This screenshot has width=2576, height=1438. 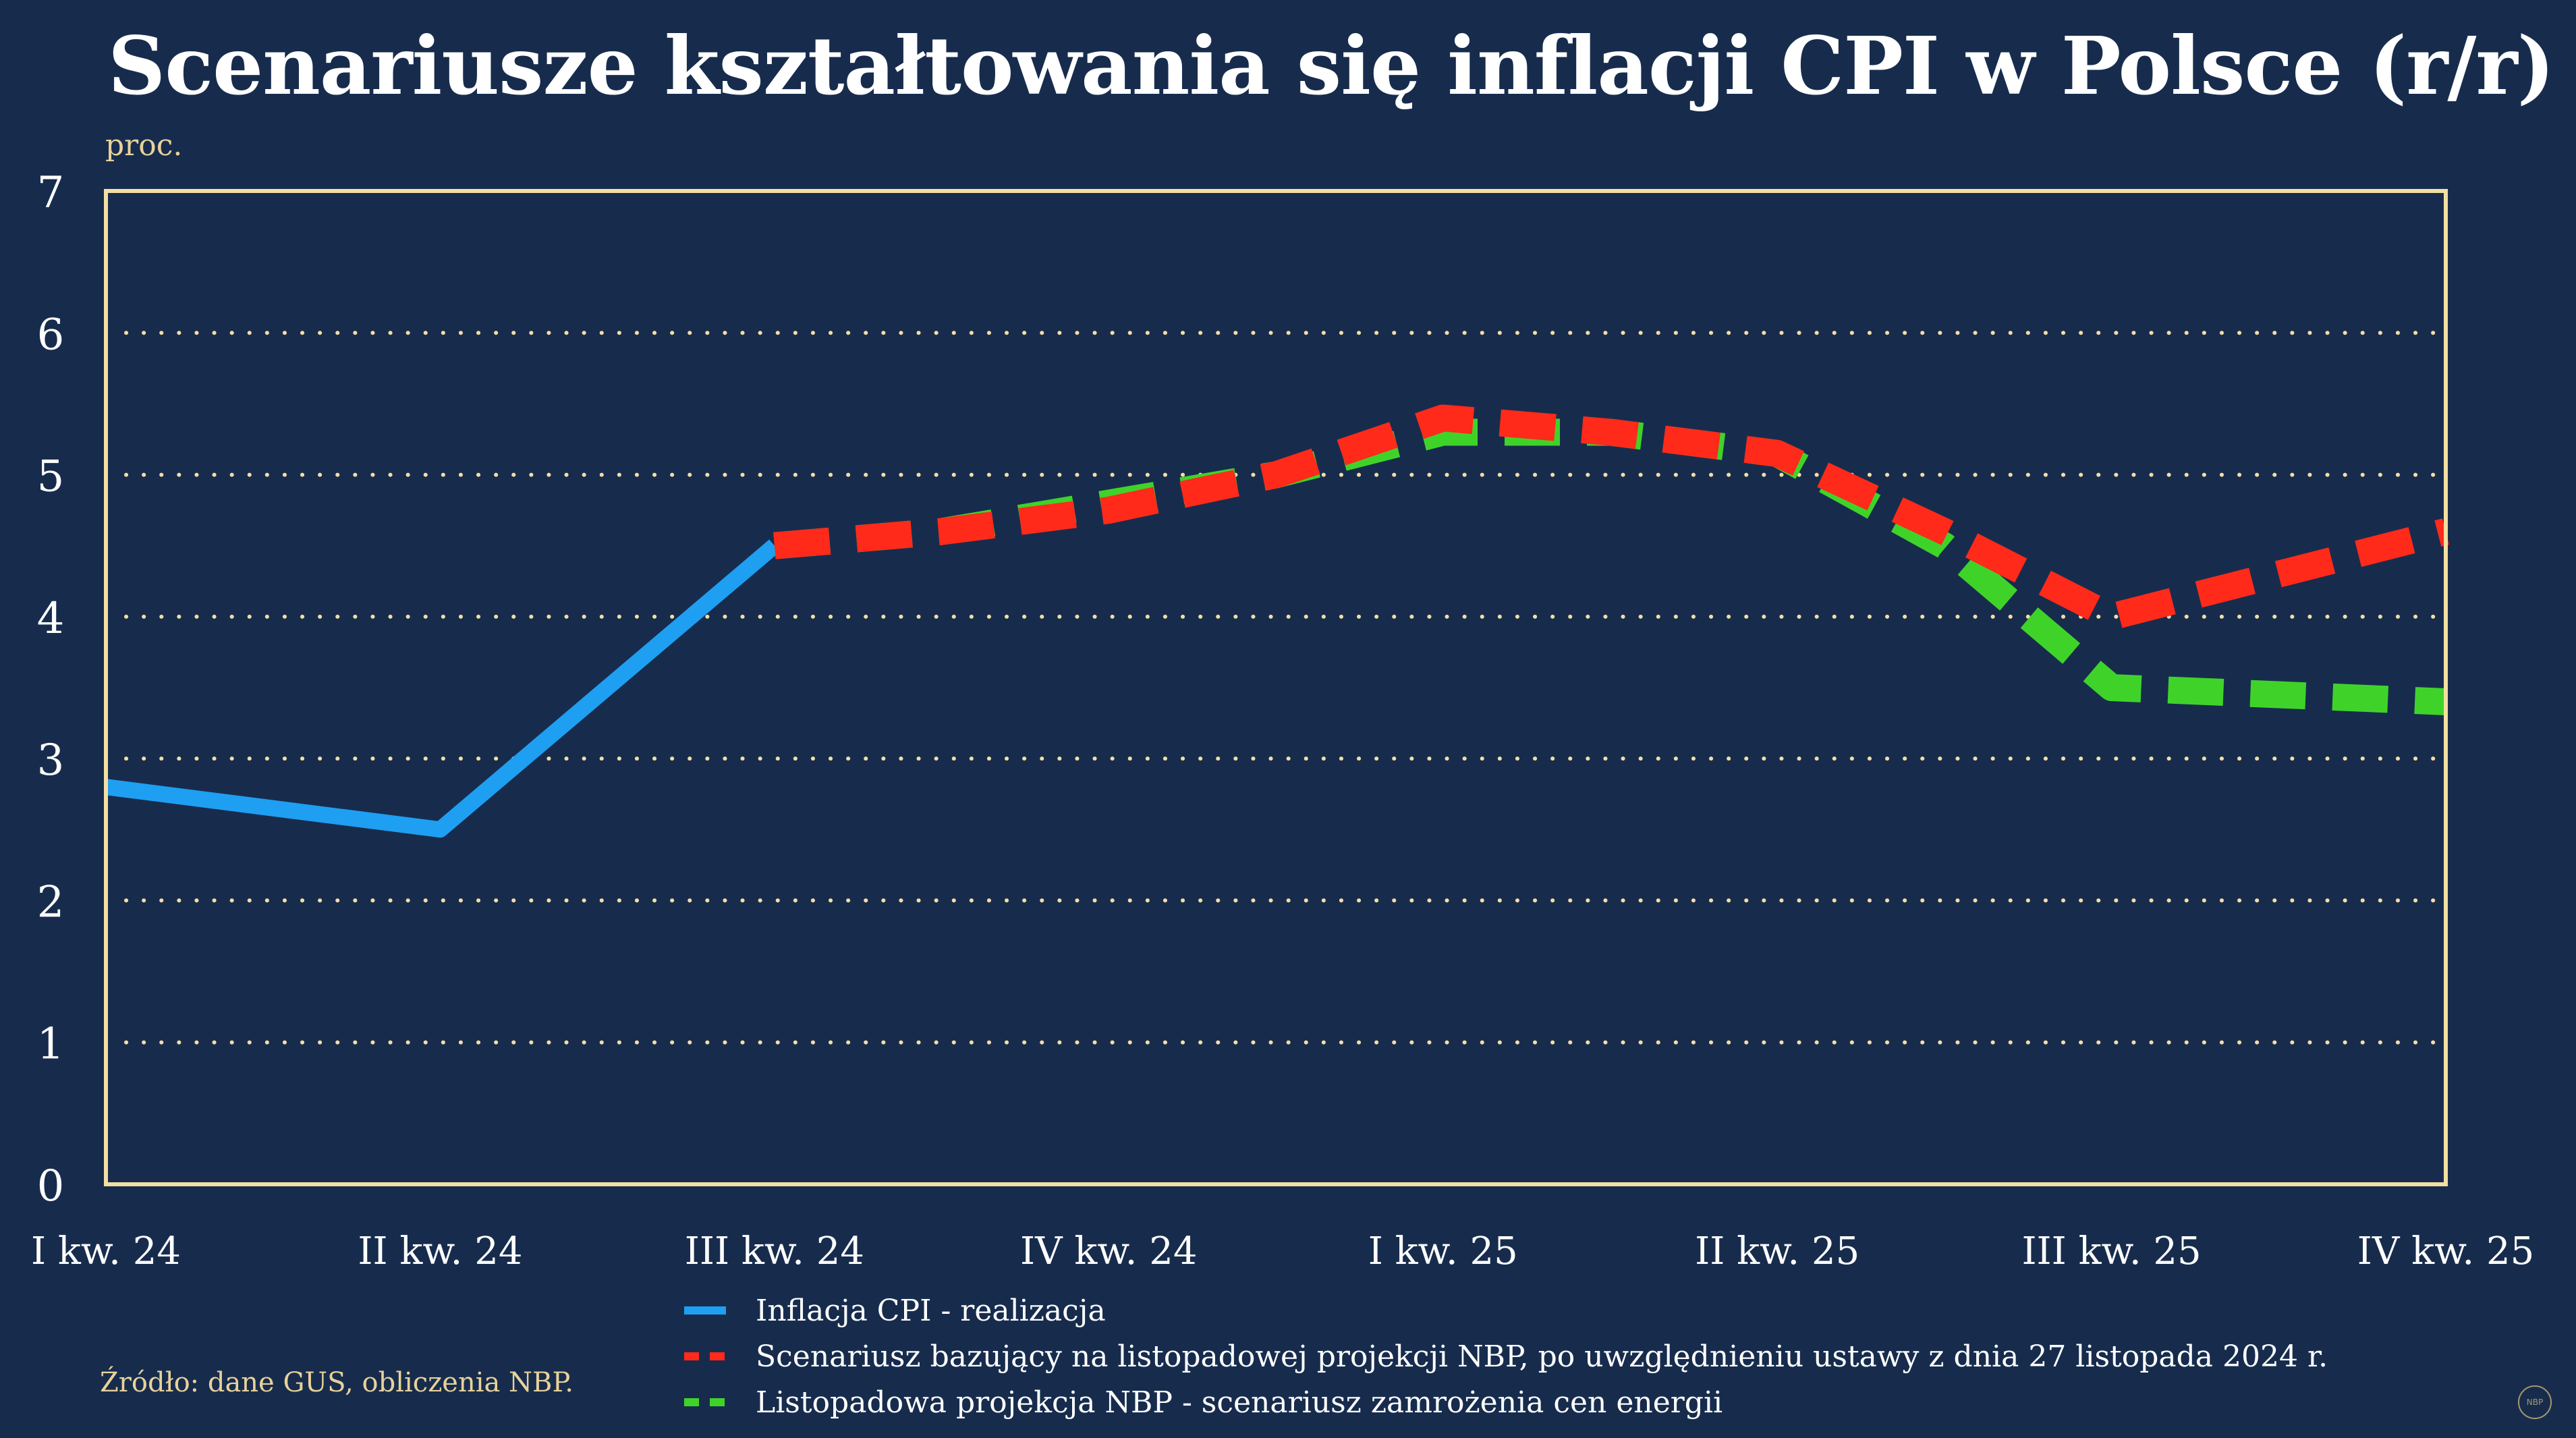 What do you see at coordinates (705, 1356) in the screenshot?
I see `legend-swatch-red` at bounding box center [705, 1356].